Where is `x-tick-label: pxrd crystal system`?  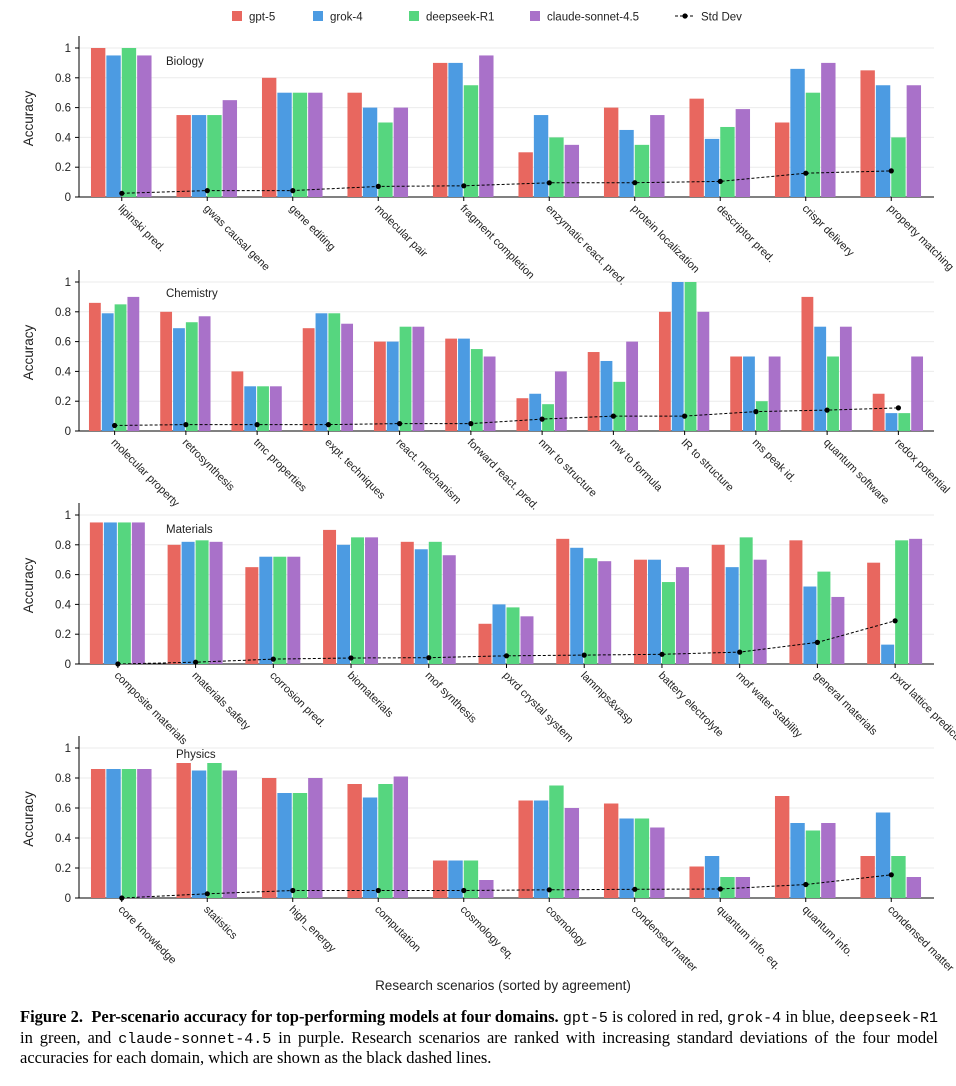
x-tick-label: pxrd crystal system is located at coordinates (537, 707).